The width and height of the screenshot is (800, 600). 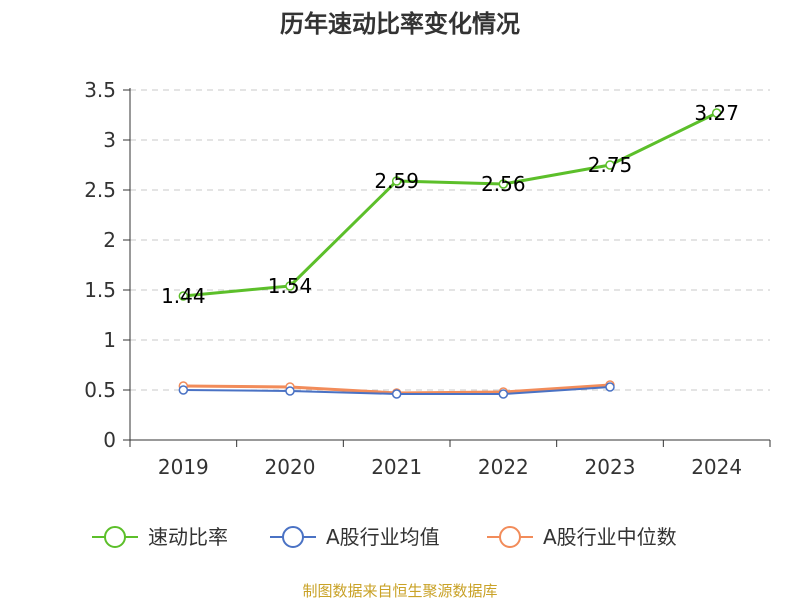 I want to click on source-note: 制图数据来自恒生聚源数据库, so click(x=399, y=591).